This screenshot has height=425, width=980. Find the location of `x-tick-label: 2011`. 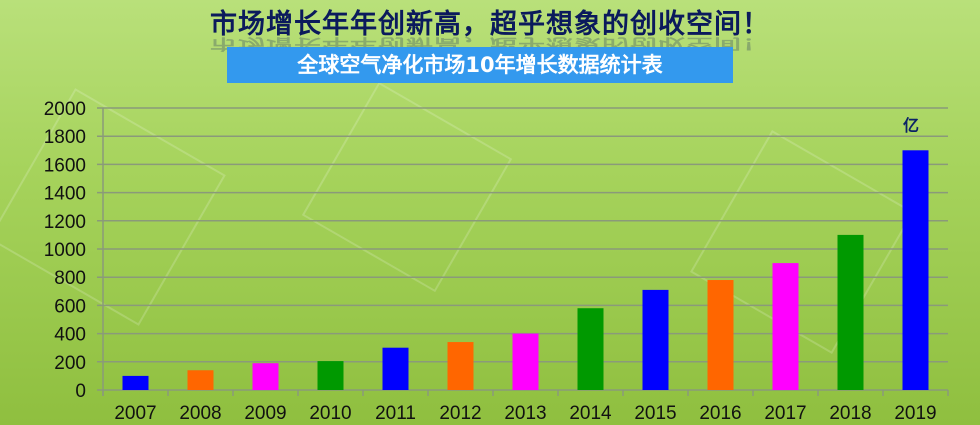

x-tick-label: 2011 is located at coordinates (395, 413).